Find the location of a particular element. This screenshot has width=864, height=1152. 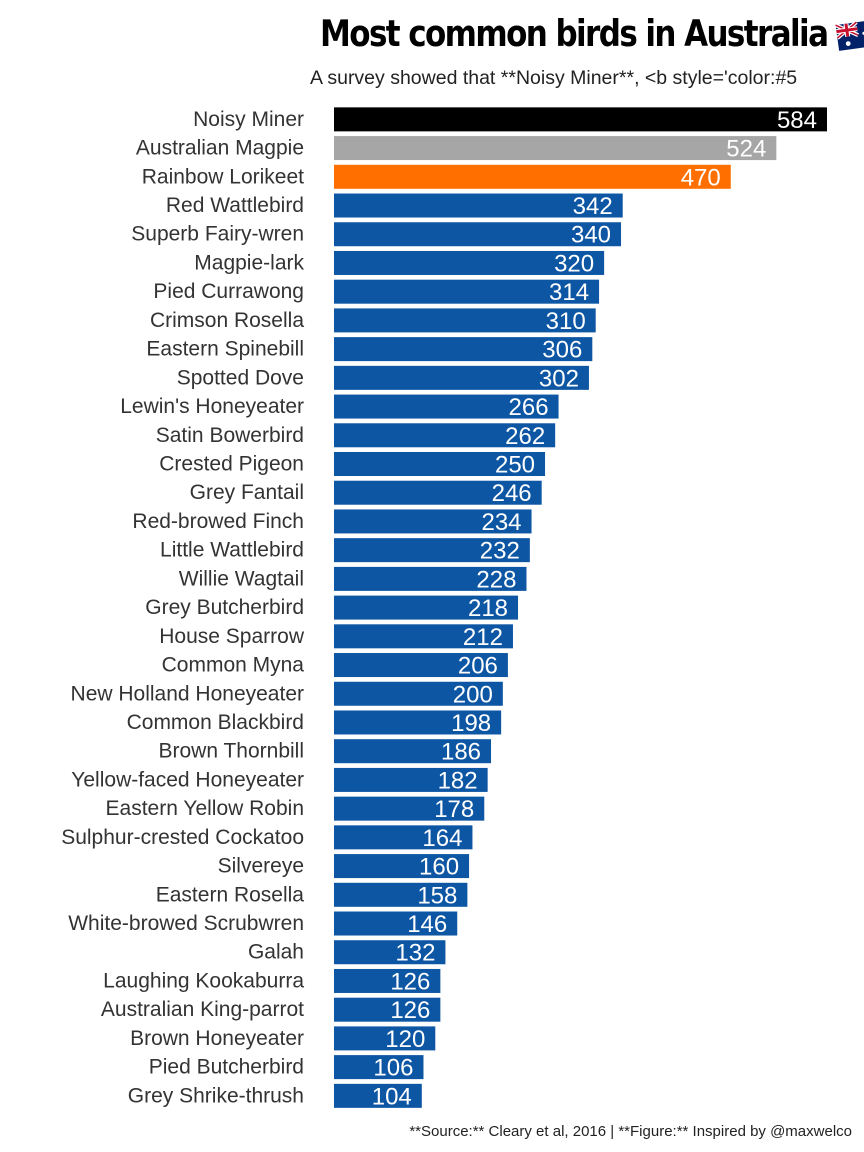

category-label: Galah is located at coordinates (276, 952).